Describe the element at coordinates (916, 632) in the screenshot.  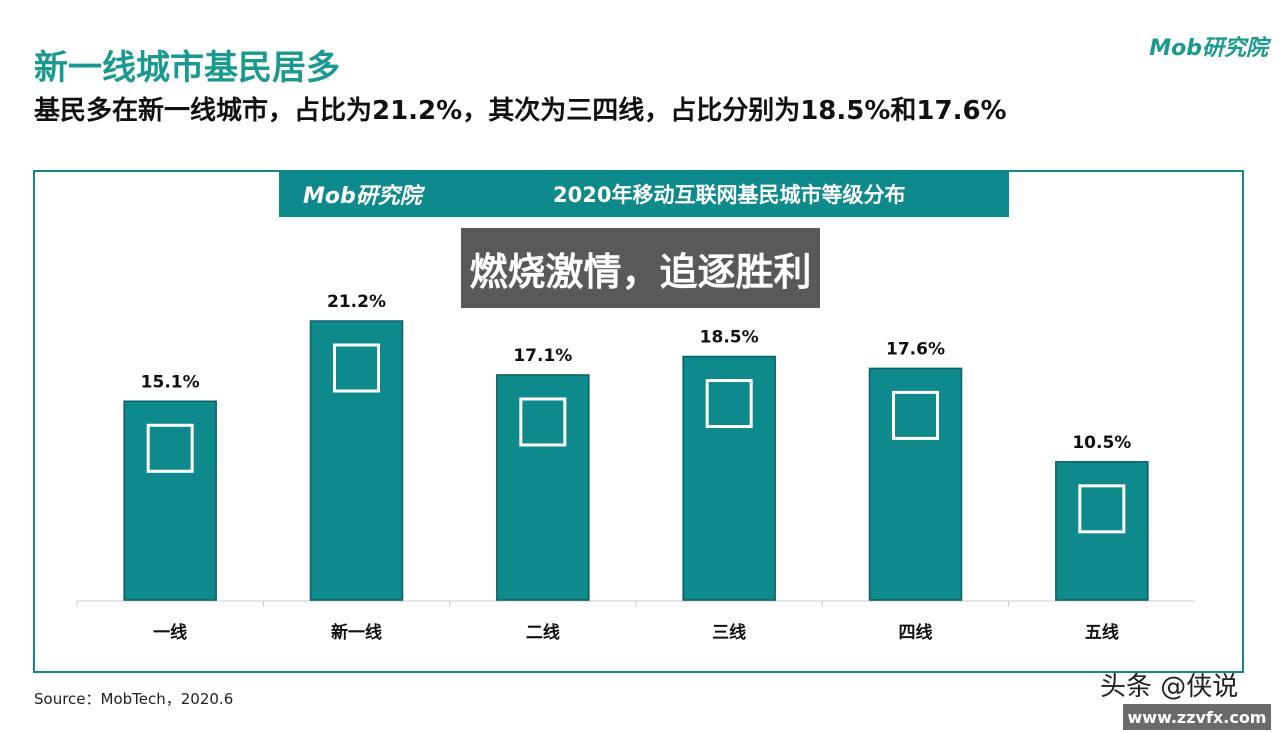
I see `x-tick-label: 四线` at that location.